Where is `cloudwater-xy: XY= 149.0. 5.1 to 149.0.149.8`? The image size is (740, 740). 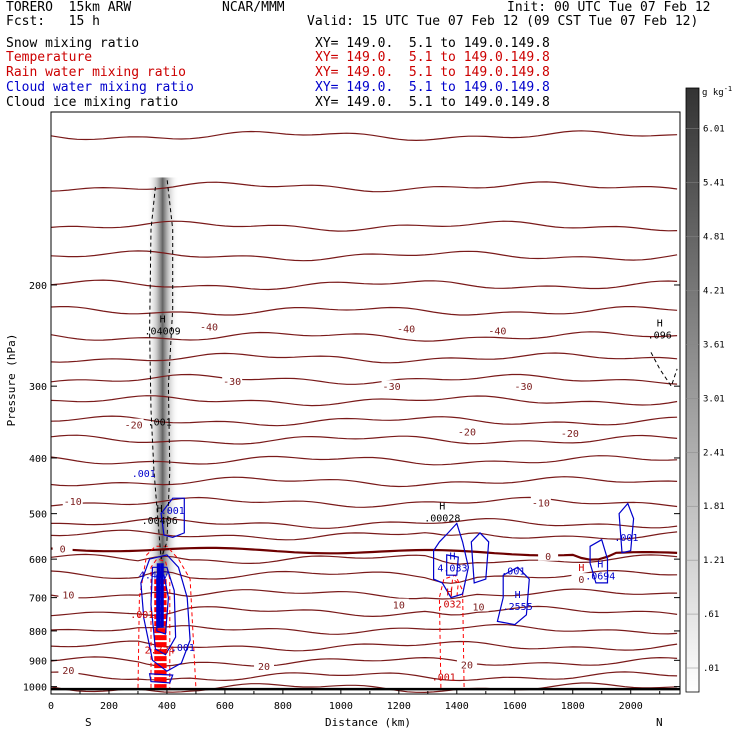
cloudwater-xy: XY= 149.0. 5.1 to 149.0.149.8 is located at coordinates (432, 87).